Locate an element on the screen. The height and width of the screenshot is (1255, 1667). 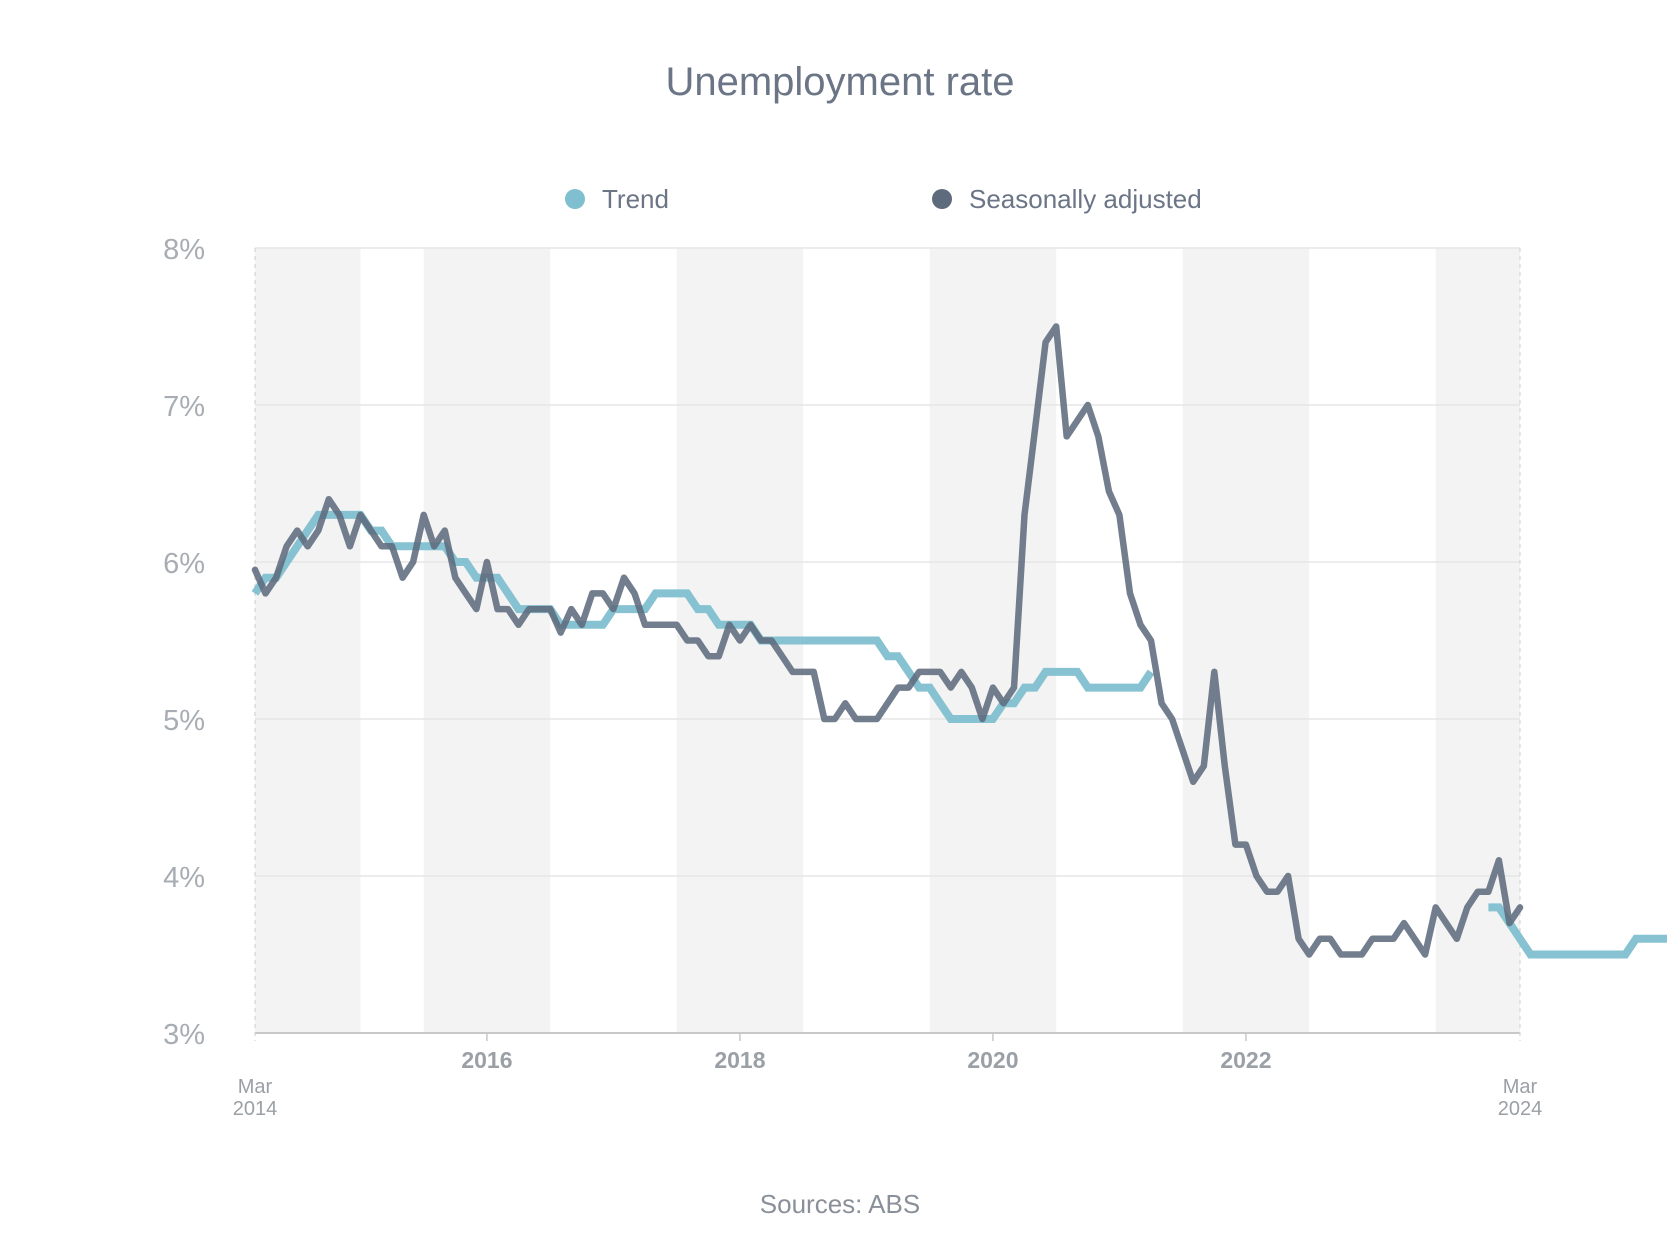
x-edge-label-month-1: Mar is located at coordinates (1520, 1087).